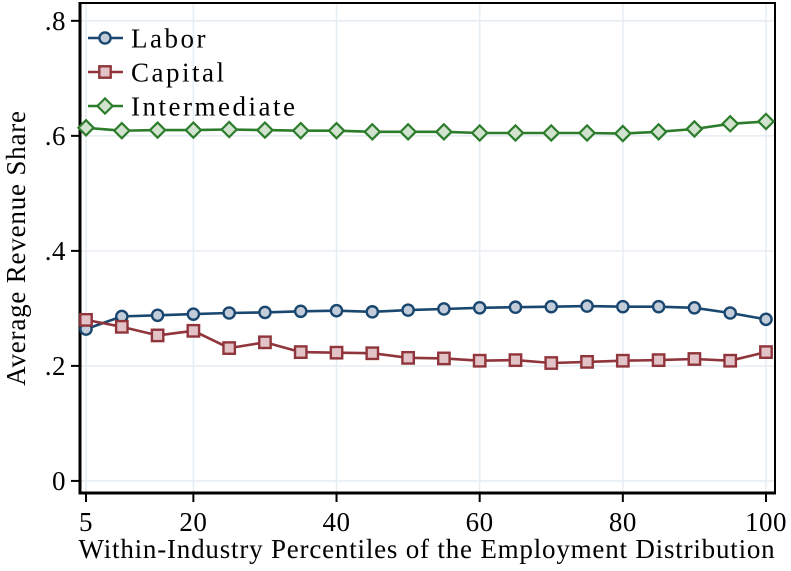 The height and width of the screenshot is (571, 791). What do you see at coordinates (193, 330) in the screenshot?
I see `series-capital-marker-p20` at bounding box center [193, 330].